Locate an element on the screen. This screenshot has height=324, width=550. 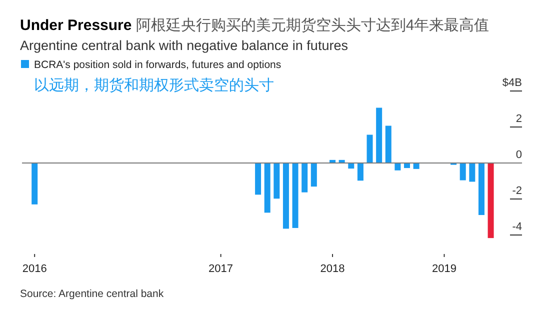
chart-subtitle: Argentine central bank with negative balance in futures is located at coordinates (184, 45).